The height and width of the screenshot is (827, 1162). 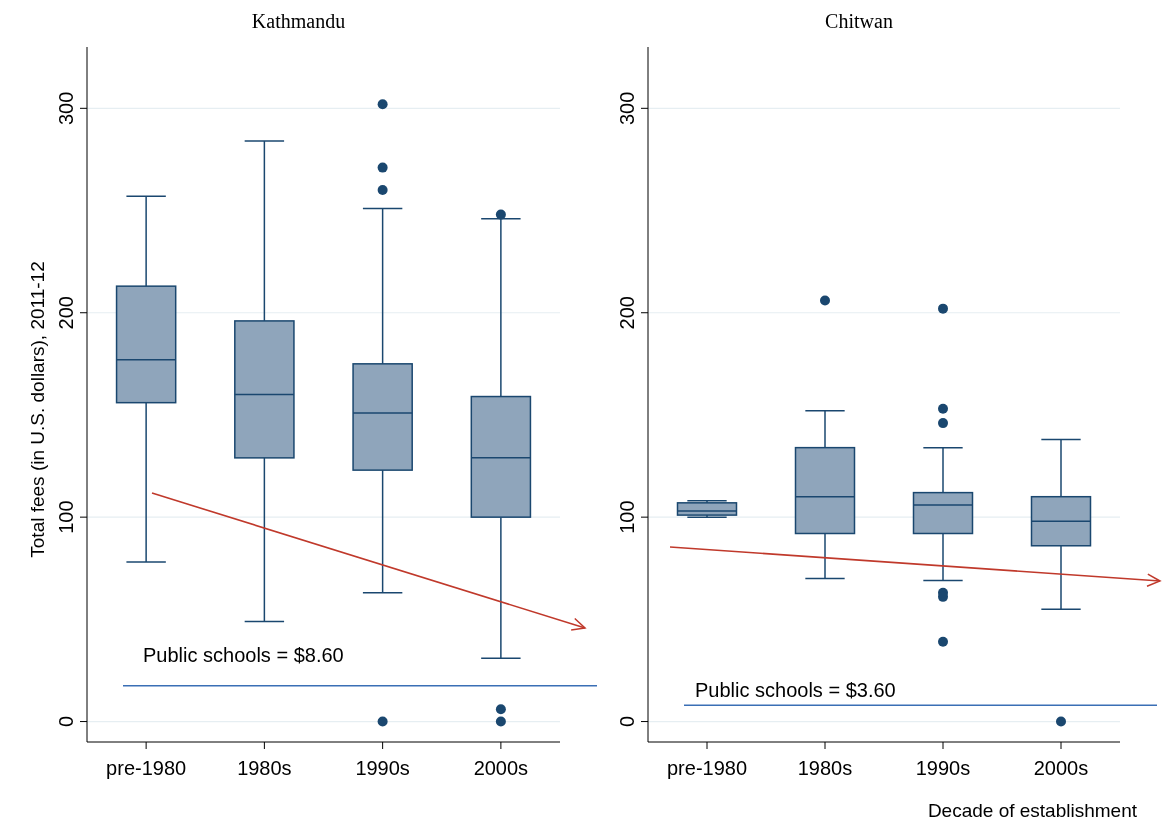 What do you see at coordinates (37, 409) in the screenshot?
I see `y-axis-title: Total fees (in U.S. dollars), 2011-12` at bounding box center [37, 409].